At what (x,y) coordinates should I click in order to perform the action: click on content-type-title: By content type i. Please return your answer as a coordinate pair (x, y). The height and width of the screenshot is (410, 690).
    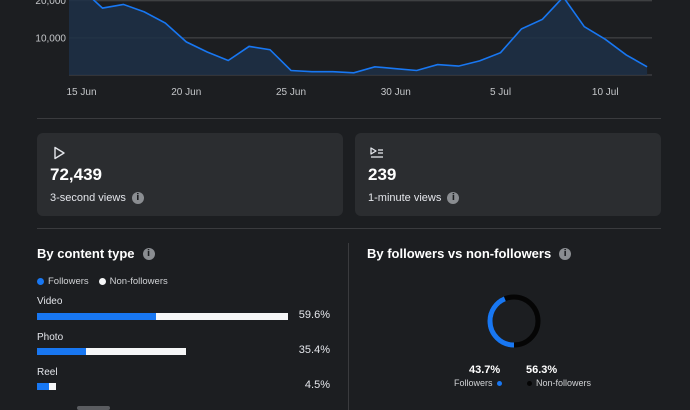
    Looking at the image, I should click on (96, 253).